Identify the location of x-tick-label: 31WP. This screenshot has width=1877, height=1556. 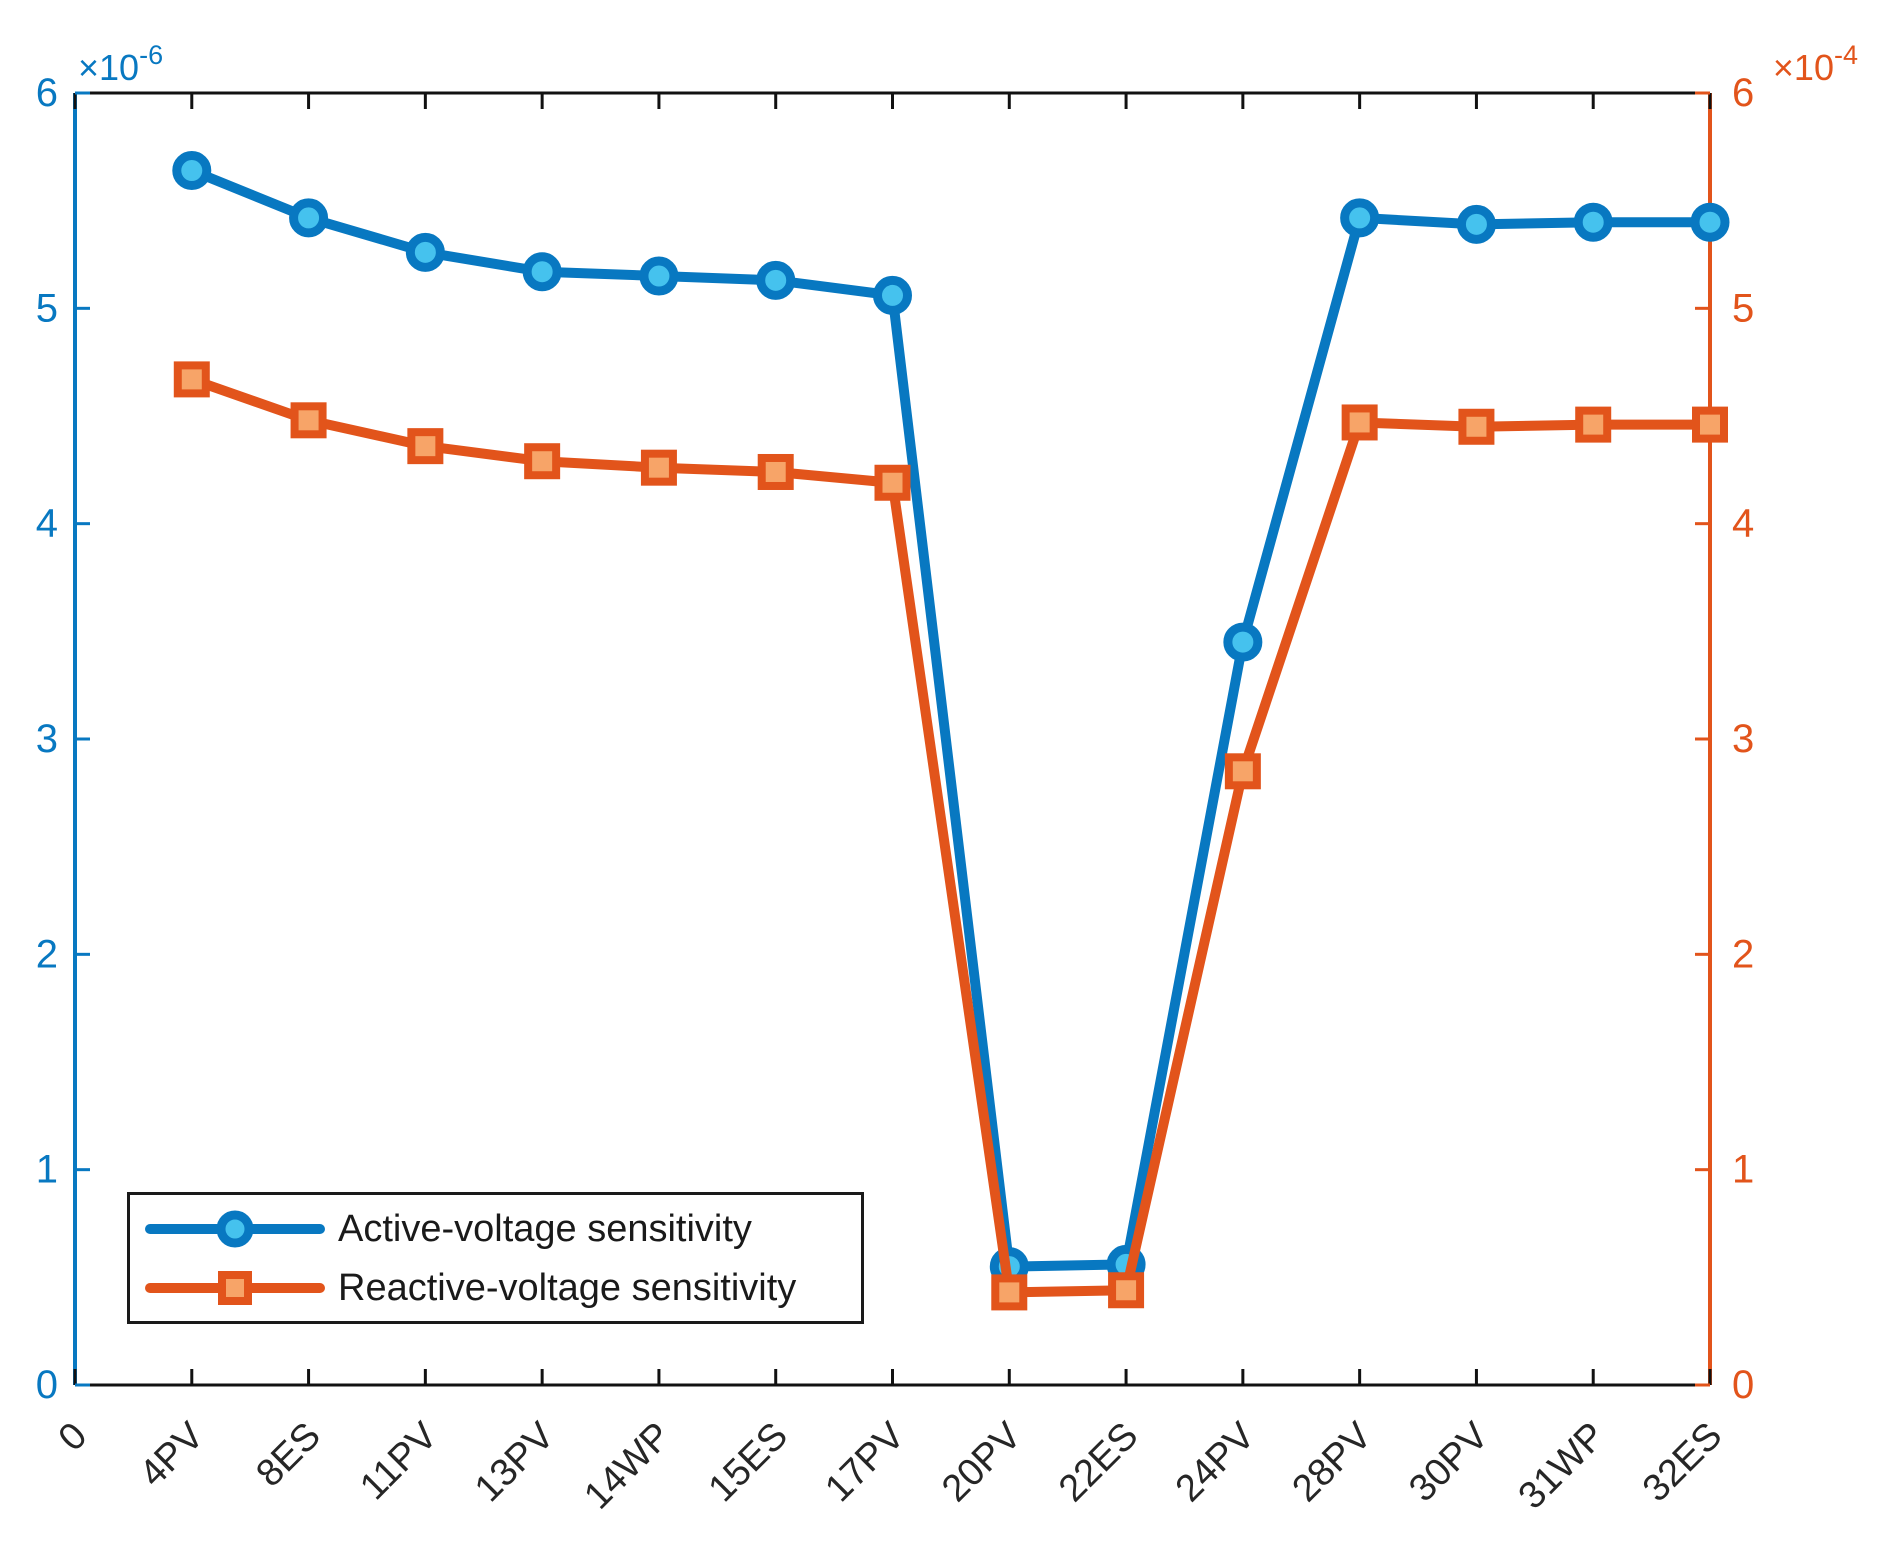
(1562, 1466).